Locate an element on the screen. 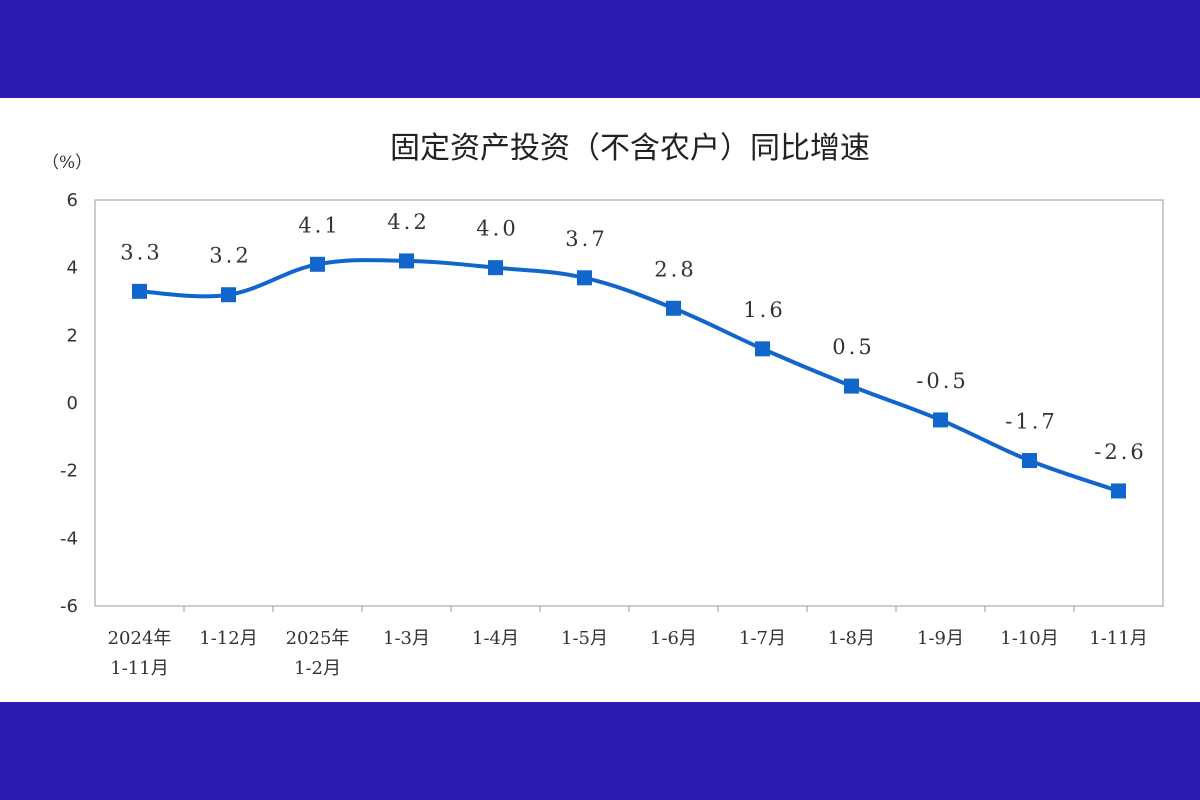 The width and height of the screenshot is (1200, 800). chart-title: 固定资产投资（不含农户）同比增速 is located at coordinates (630, 148).